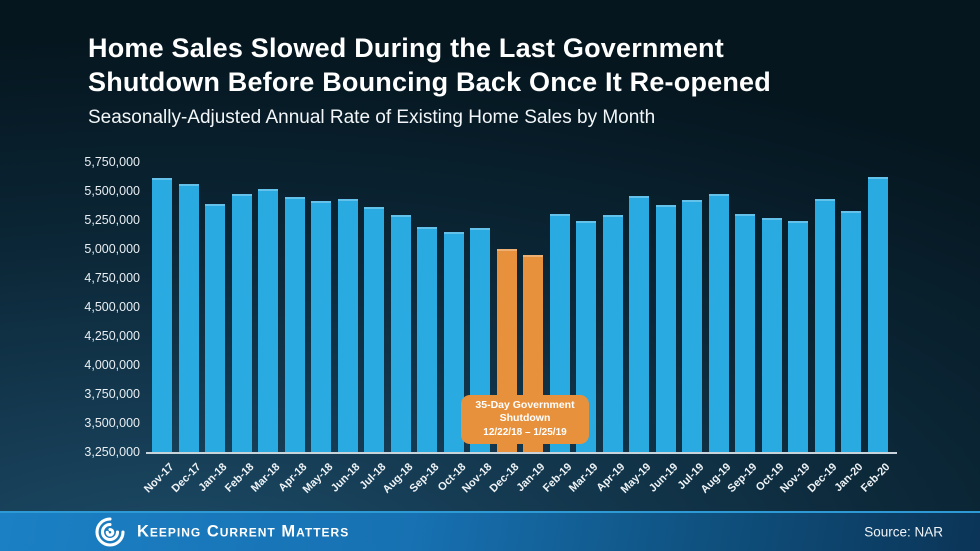  I want to click on y-axis-tick-label: 5,250,000, so click(112, 220).